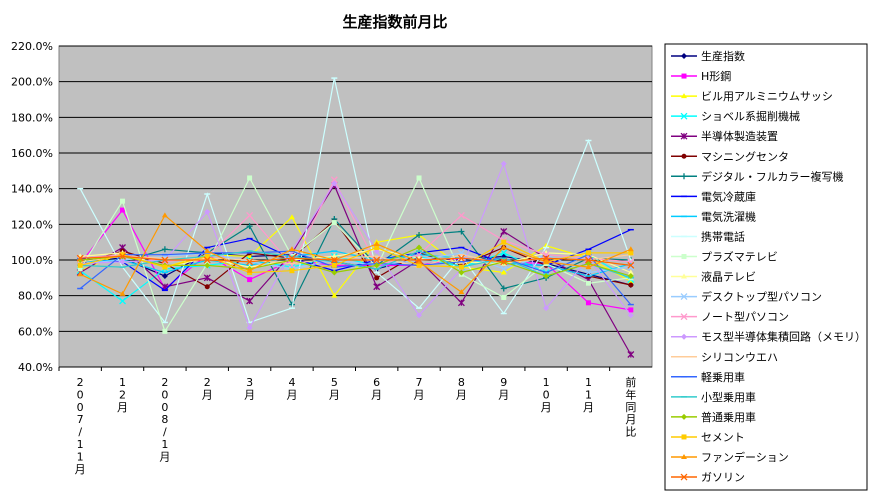 The image size is (871, 500). What do you see at coordinates (730, 156) in the screenshot?
I see `legend-item: マシニングセンタ` at bounding box center [730, 156].